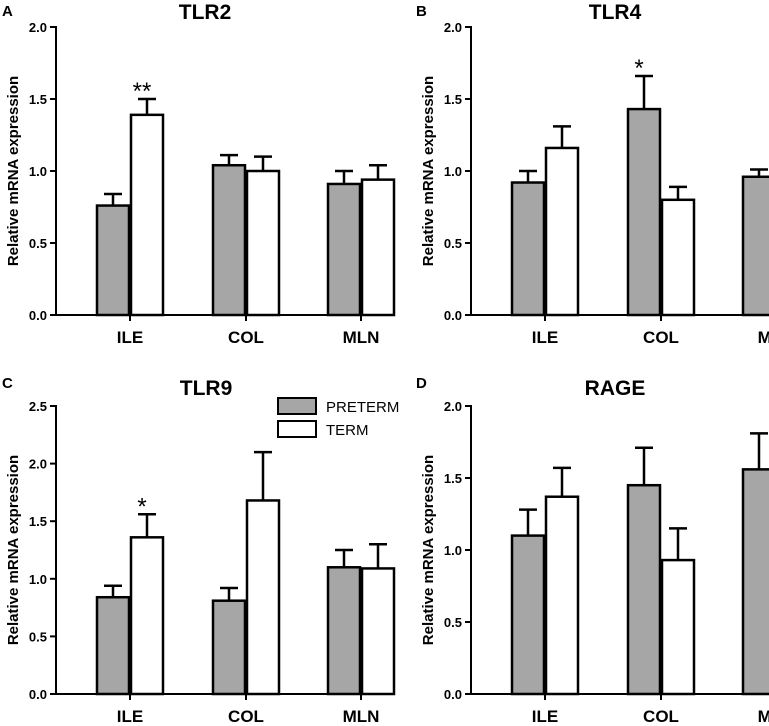 The width and height of the screenshot is (769, 726). I want to click on panel-title: TLR9, so click(206, 388).